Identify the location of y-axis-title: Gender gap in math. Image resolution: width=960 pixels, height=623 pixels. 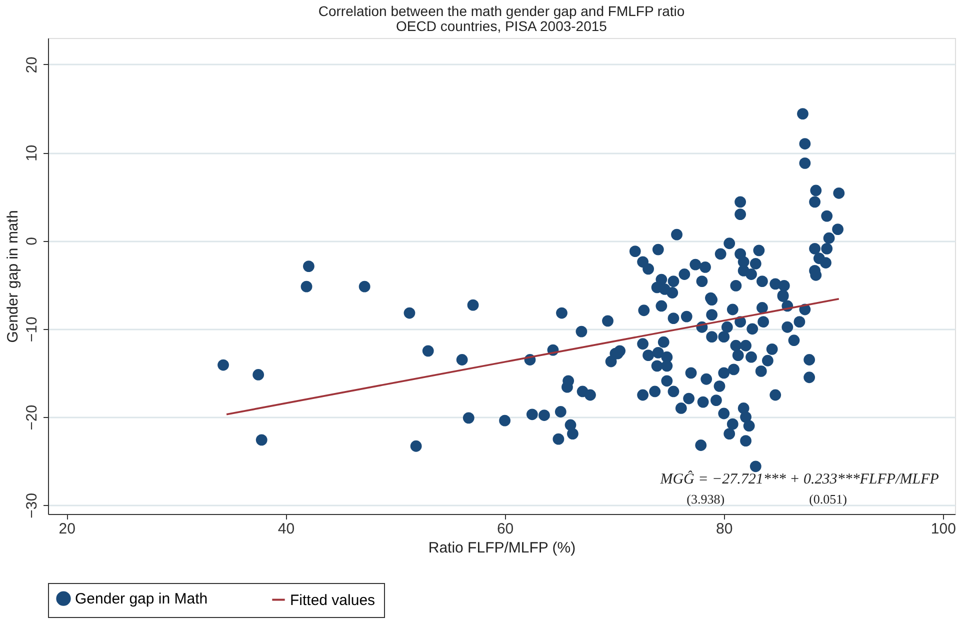
(13, 276).